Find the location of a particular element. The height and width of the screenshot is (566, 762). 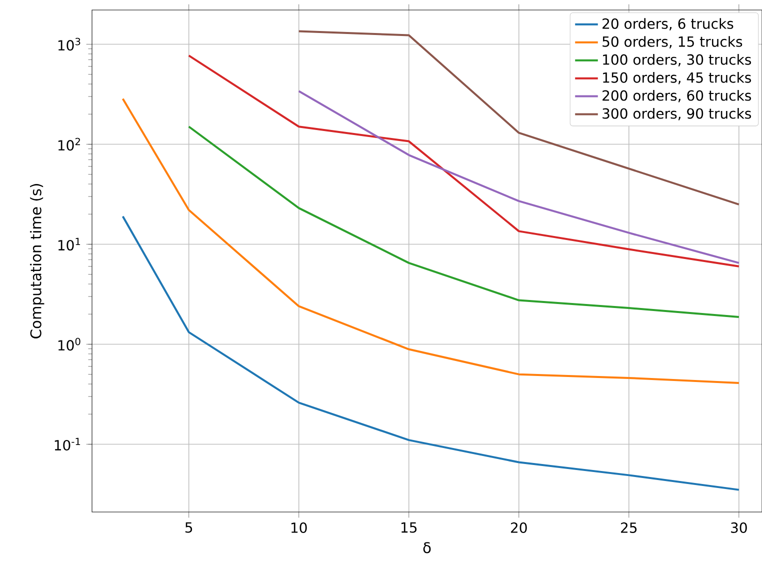

legend-label: 200 orders, 60 trucks is located at coordinates (677, 96).